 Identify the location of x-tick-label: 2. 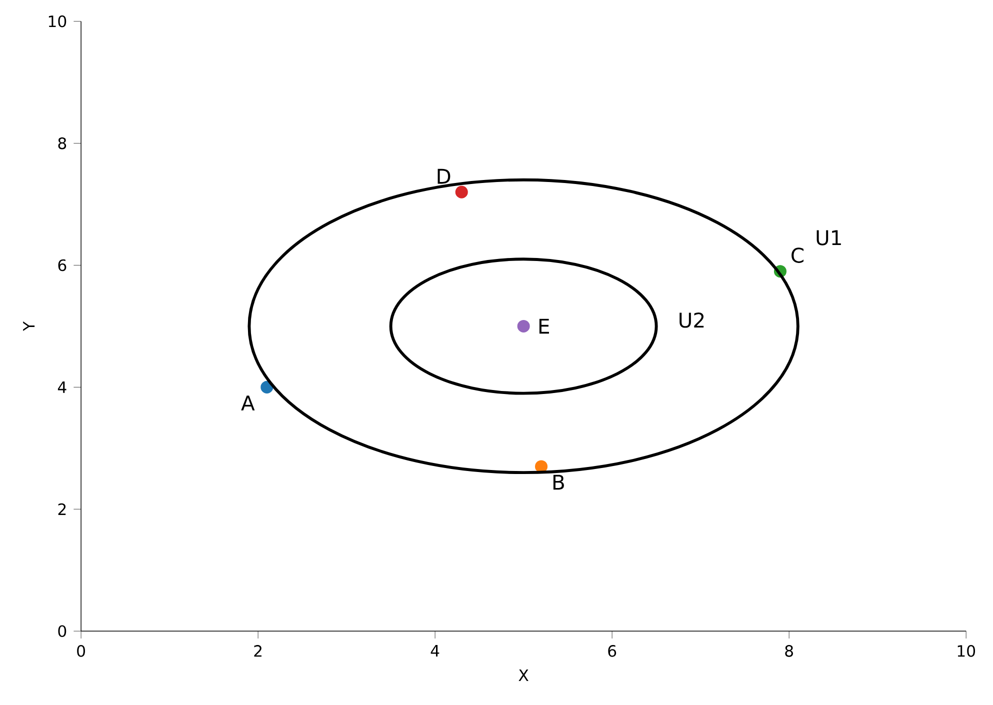
(258, 650).